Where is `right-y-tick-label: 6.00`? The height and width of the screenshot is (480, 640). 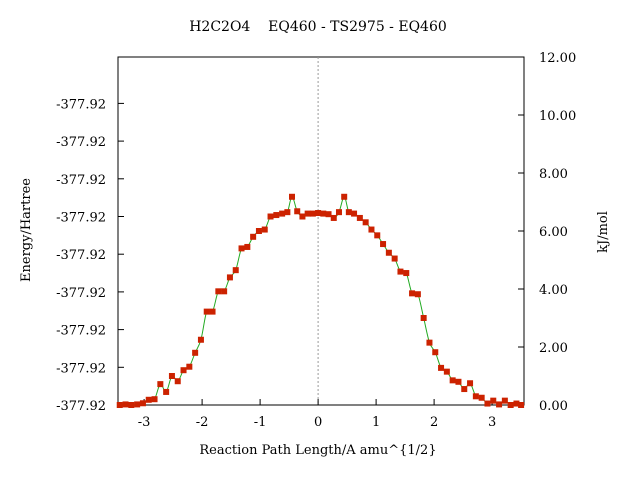 right-y-tick-label: 6.00 is located at coordinates (553, 232).